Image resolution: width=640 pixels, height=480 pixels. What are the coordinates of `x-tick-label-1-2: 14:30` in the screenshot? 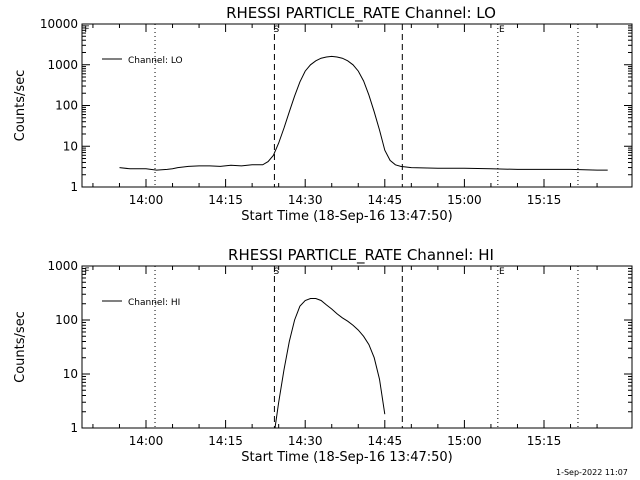 It's located at (305, 441).